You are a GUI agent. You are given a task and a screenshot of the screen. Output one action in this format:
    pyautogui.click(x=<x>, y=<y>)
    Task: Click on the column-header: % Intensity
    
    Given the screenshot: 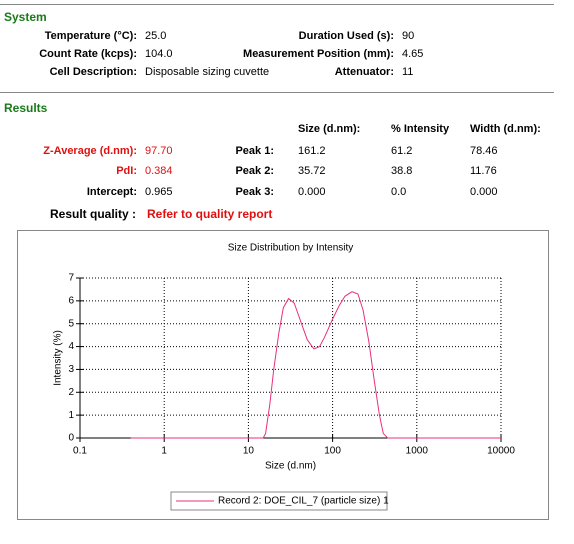 What is the action you would take?
    pyautogui.click(x=420, y=129)
    